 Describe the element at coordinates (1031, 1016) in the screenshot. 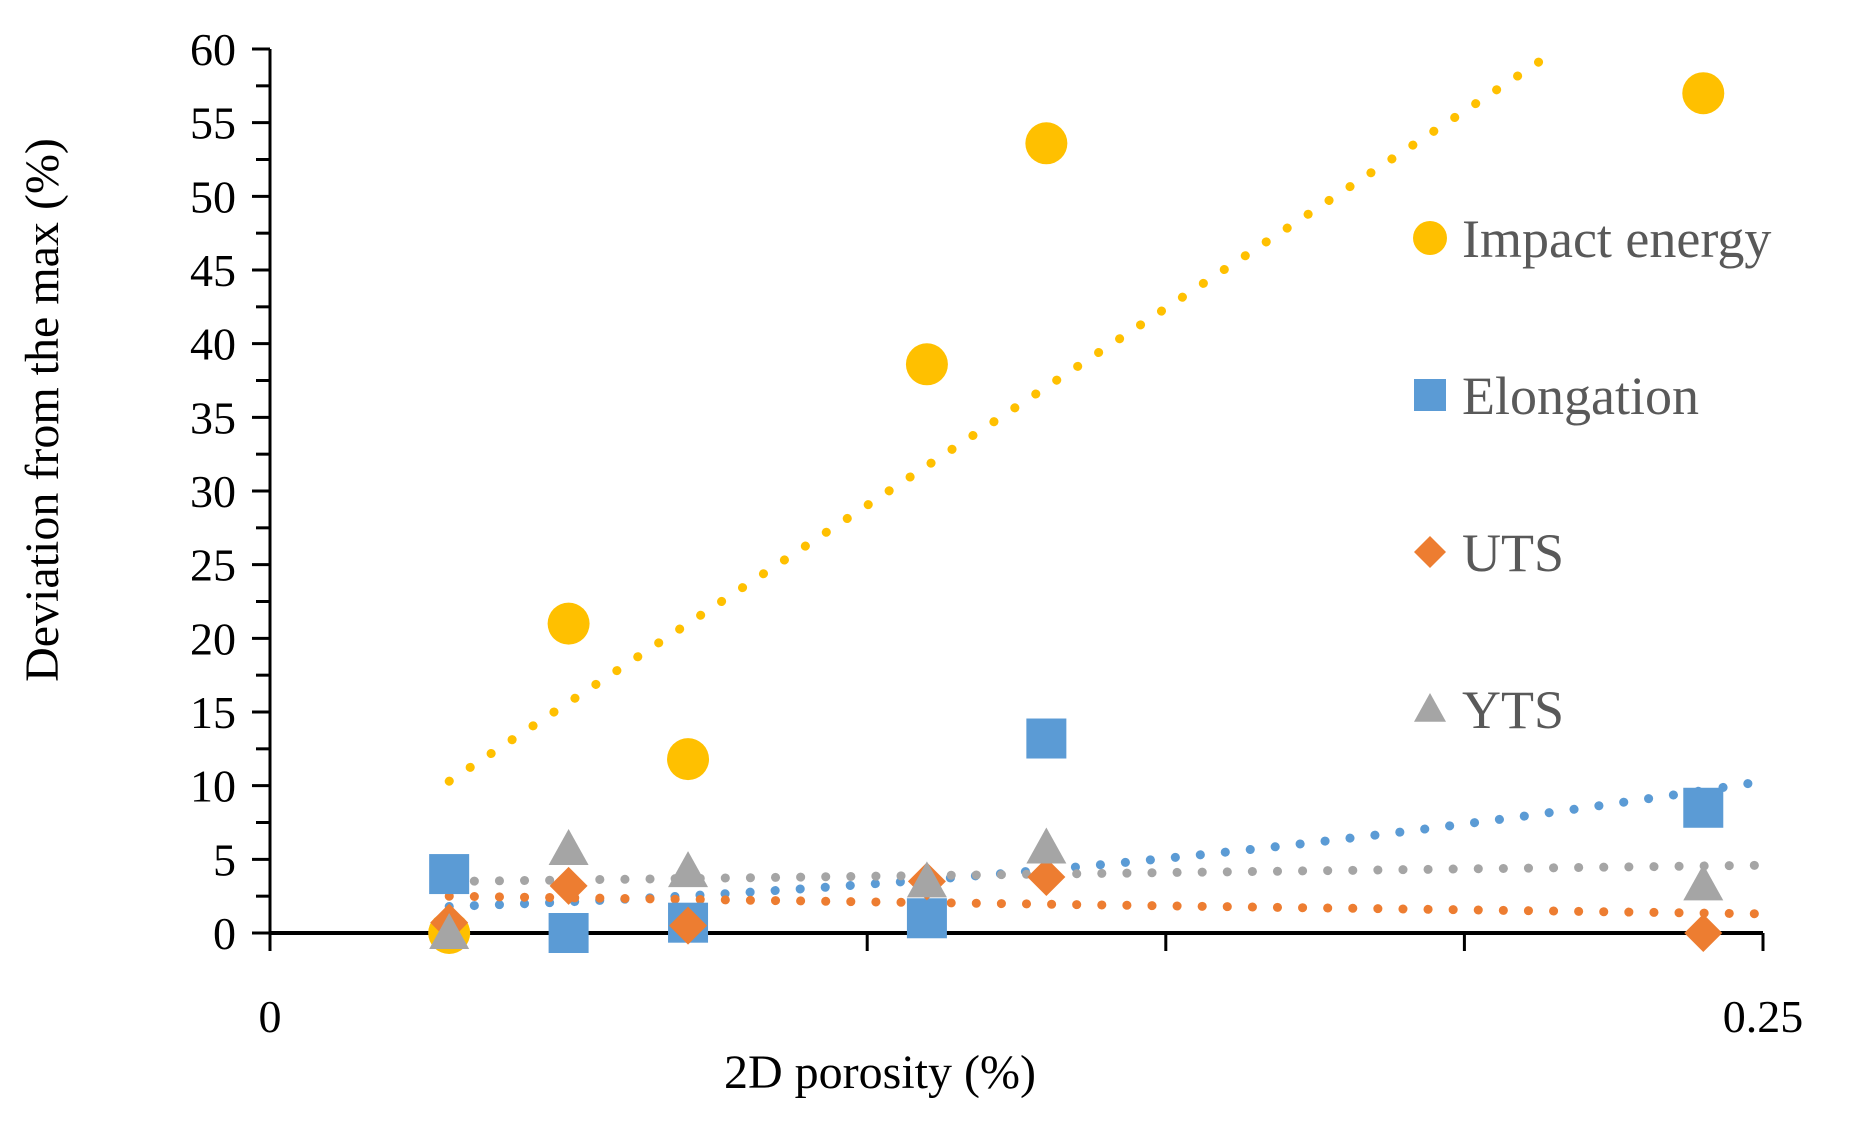

I see `x-tick-labels: 0 0.25` at that location.